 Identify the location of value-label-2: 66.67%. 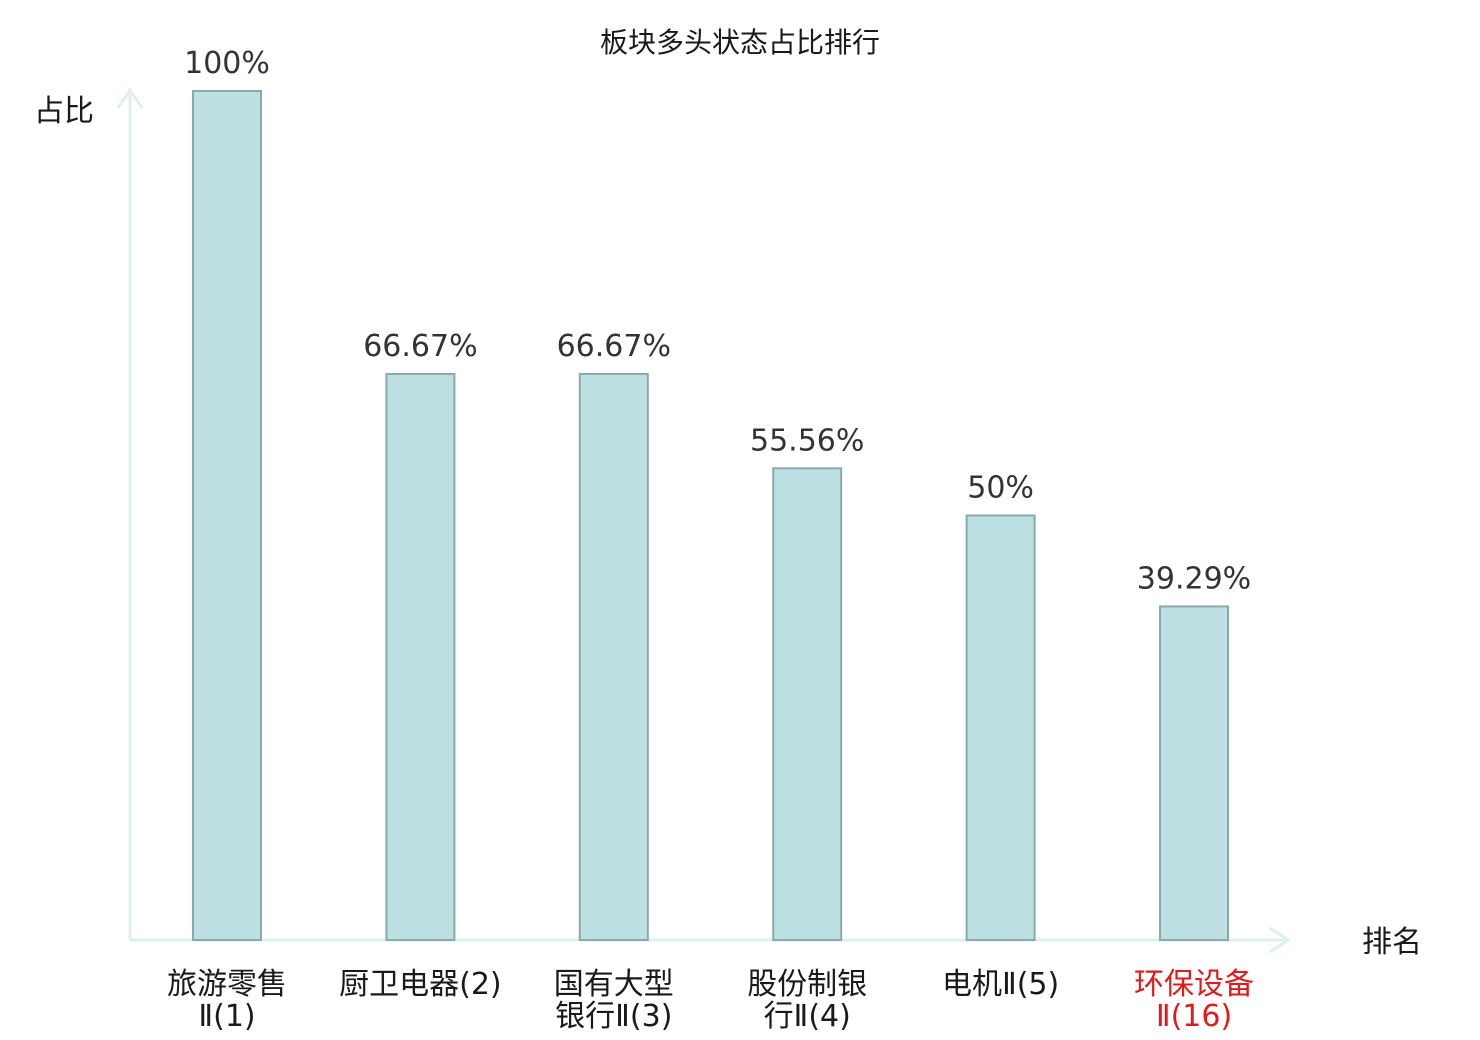
(420, 346).